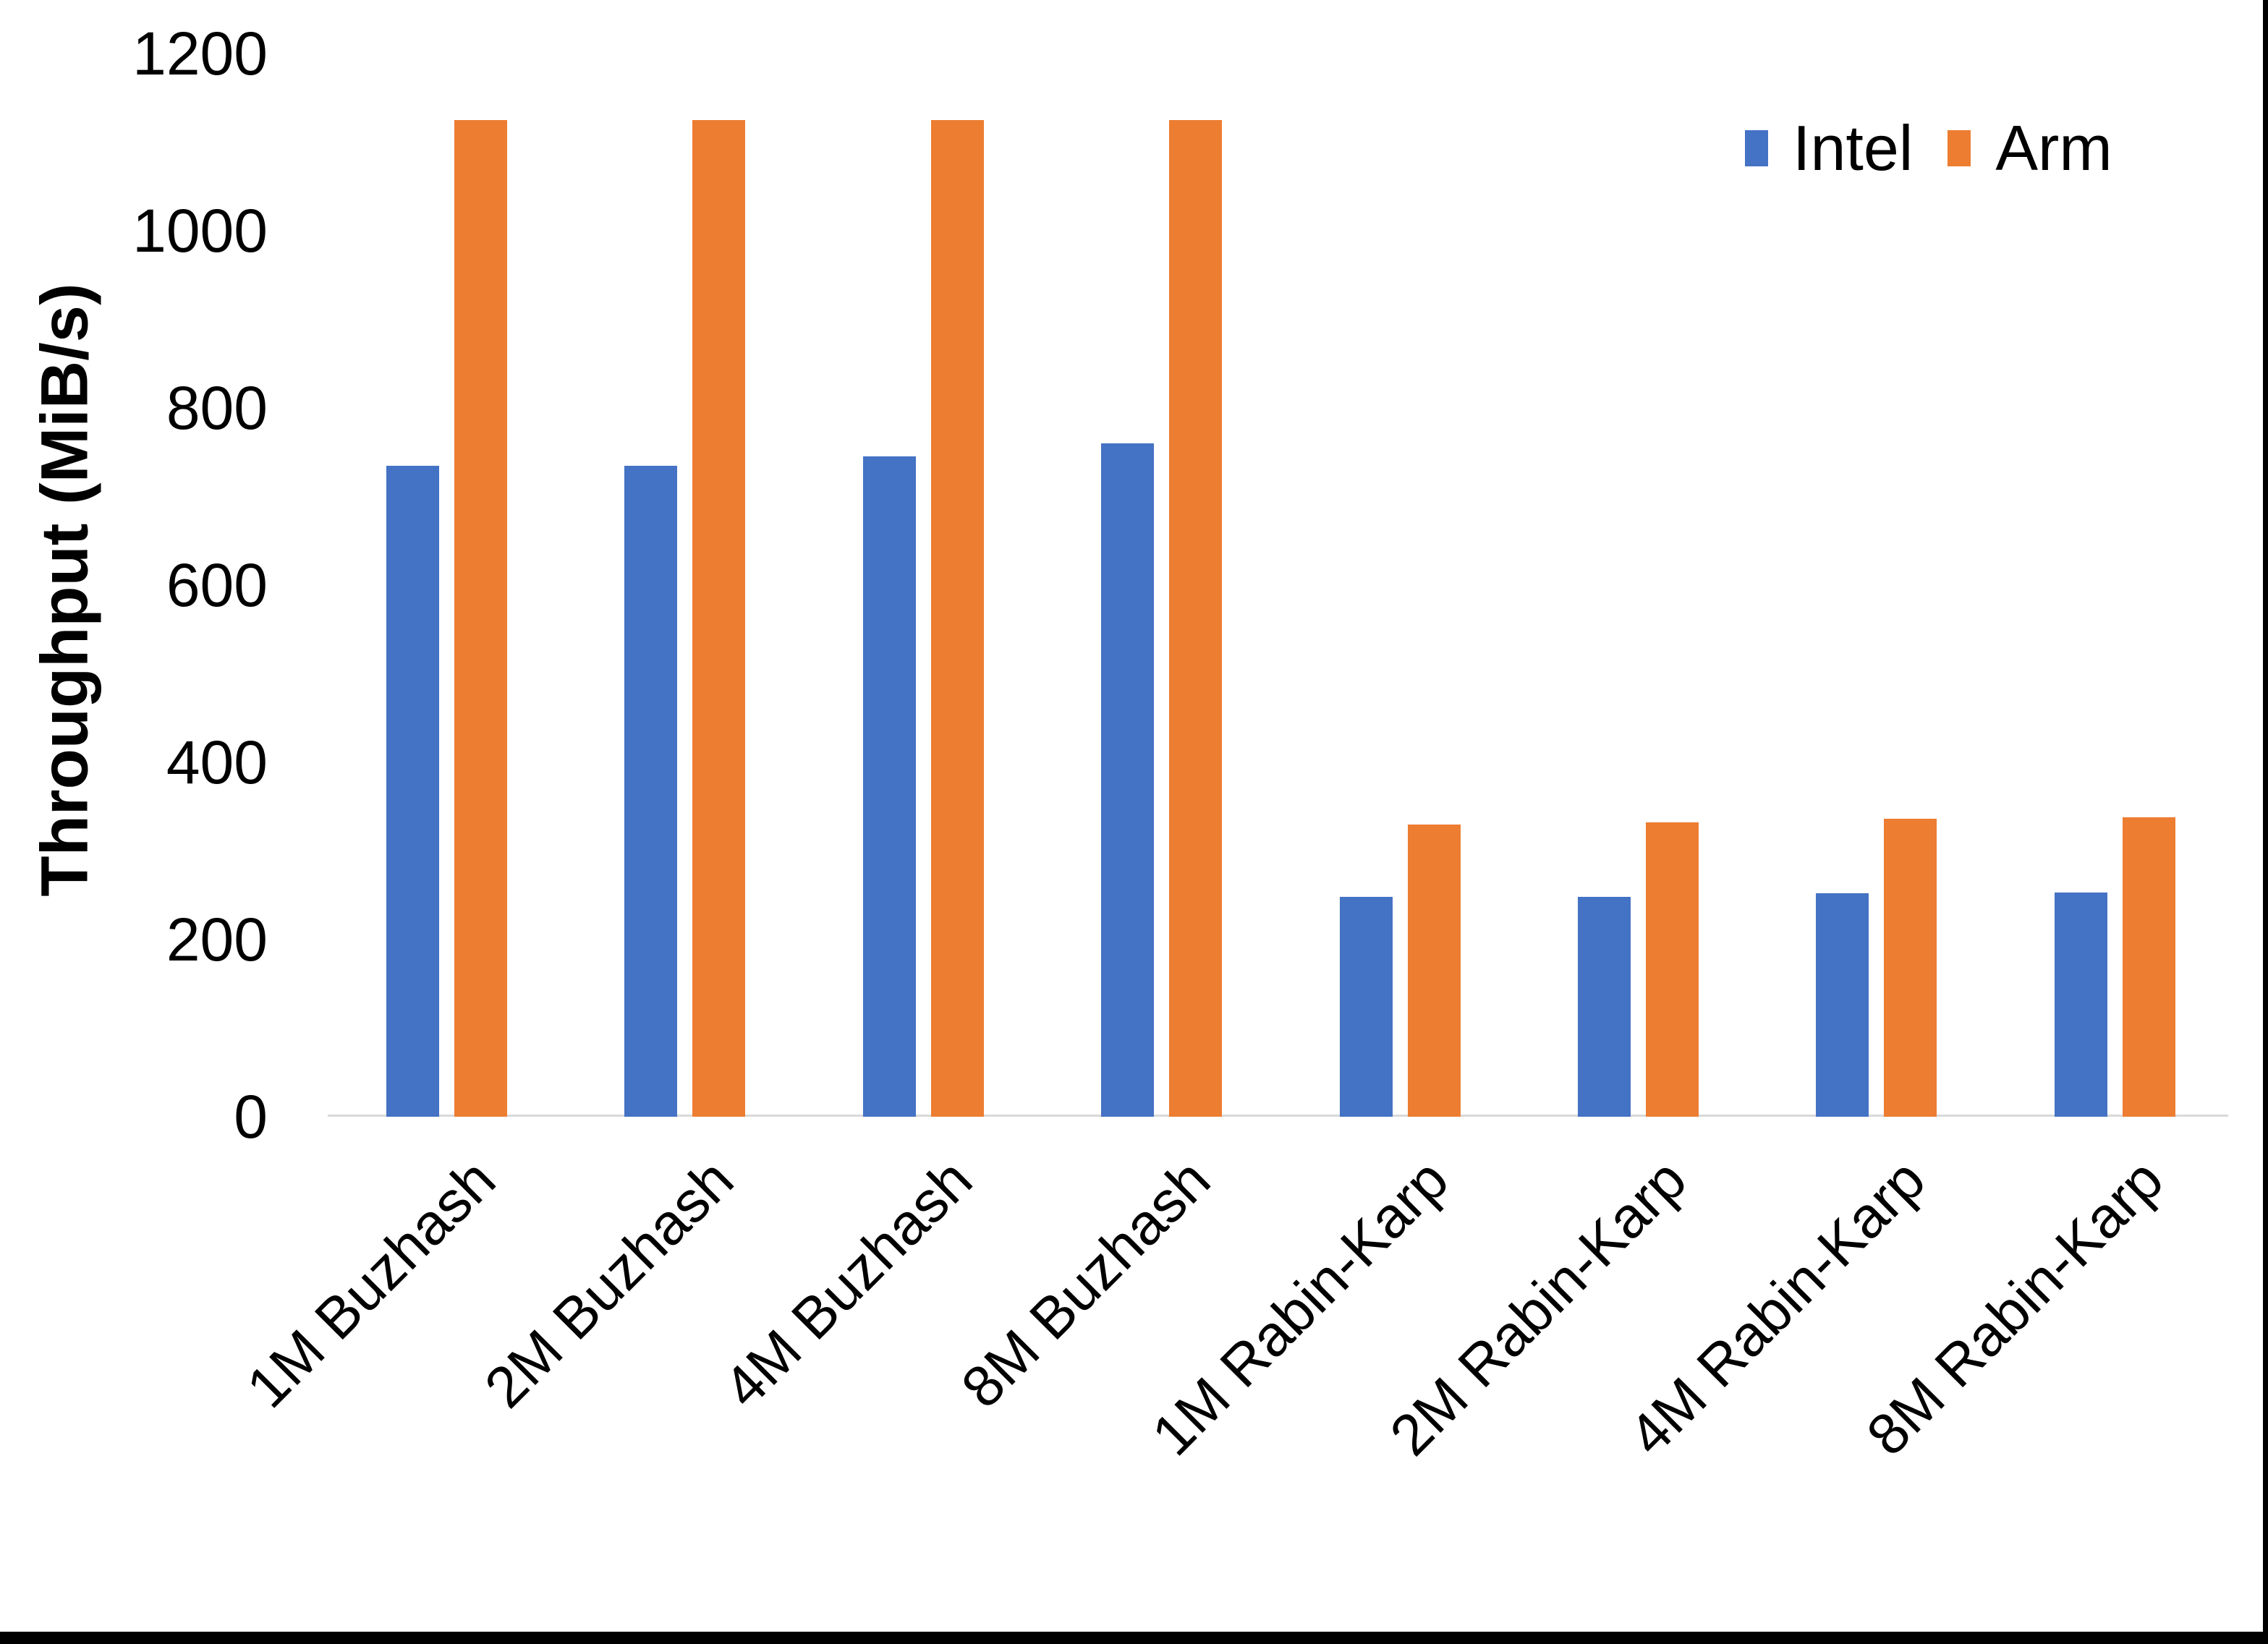  Describe the element at coordinates (2265, 822) in the screenshot. I see `right-border` at that location.